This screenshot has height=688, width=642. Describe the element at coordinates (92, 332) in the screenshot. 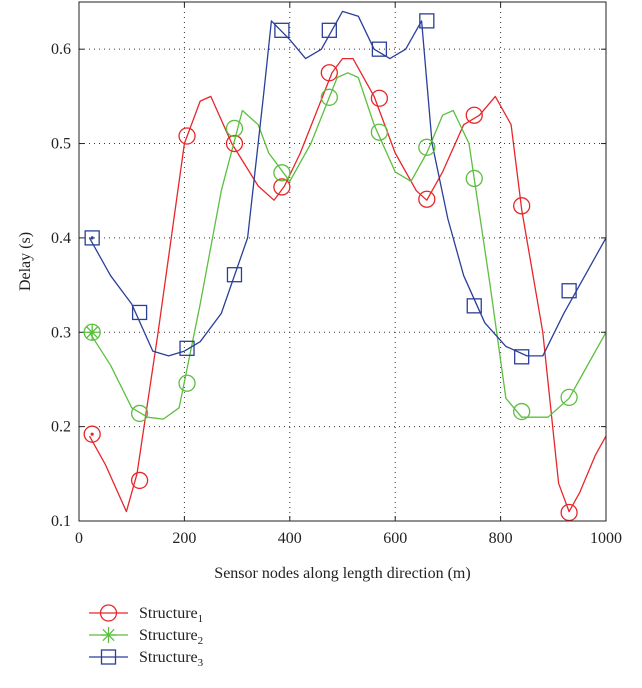

I see `series-2-dot` at that location.